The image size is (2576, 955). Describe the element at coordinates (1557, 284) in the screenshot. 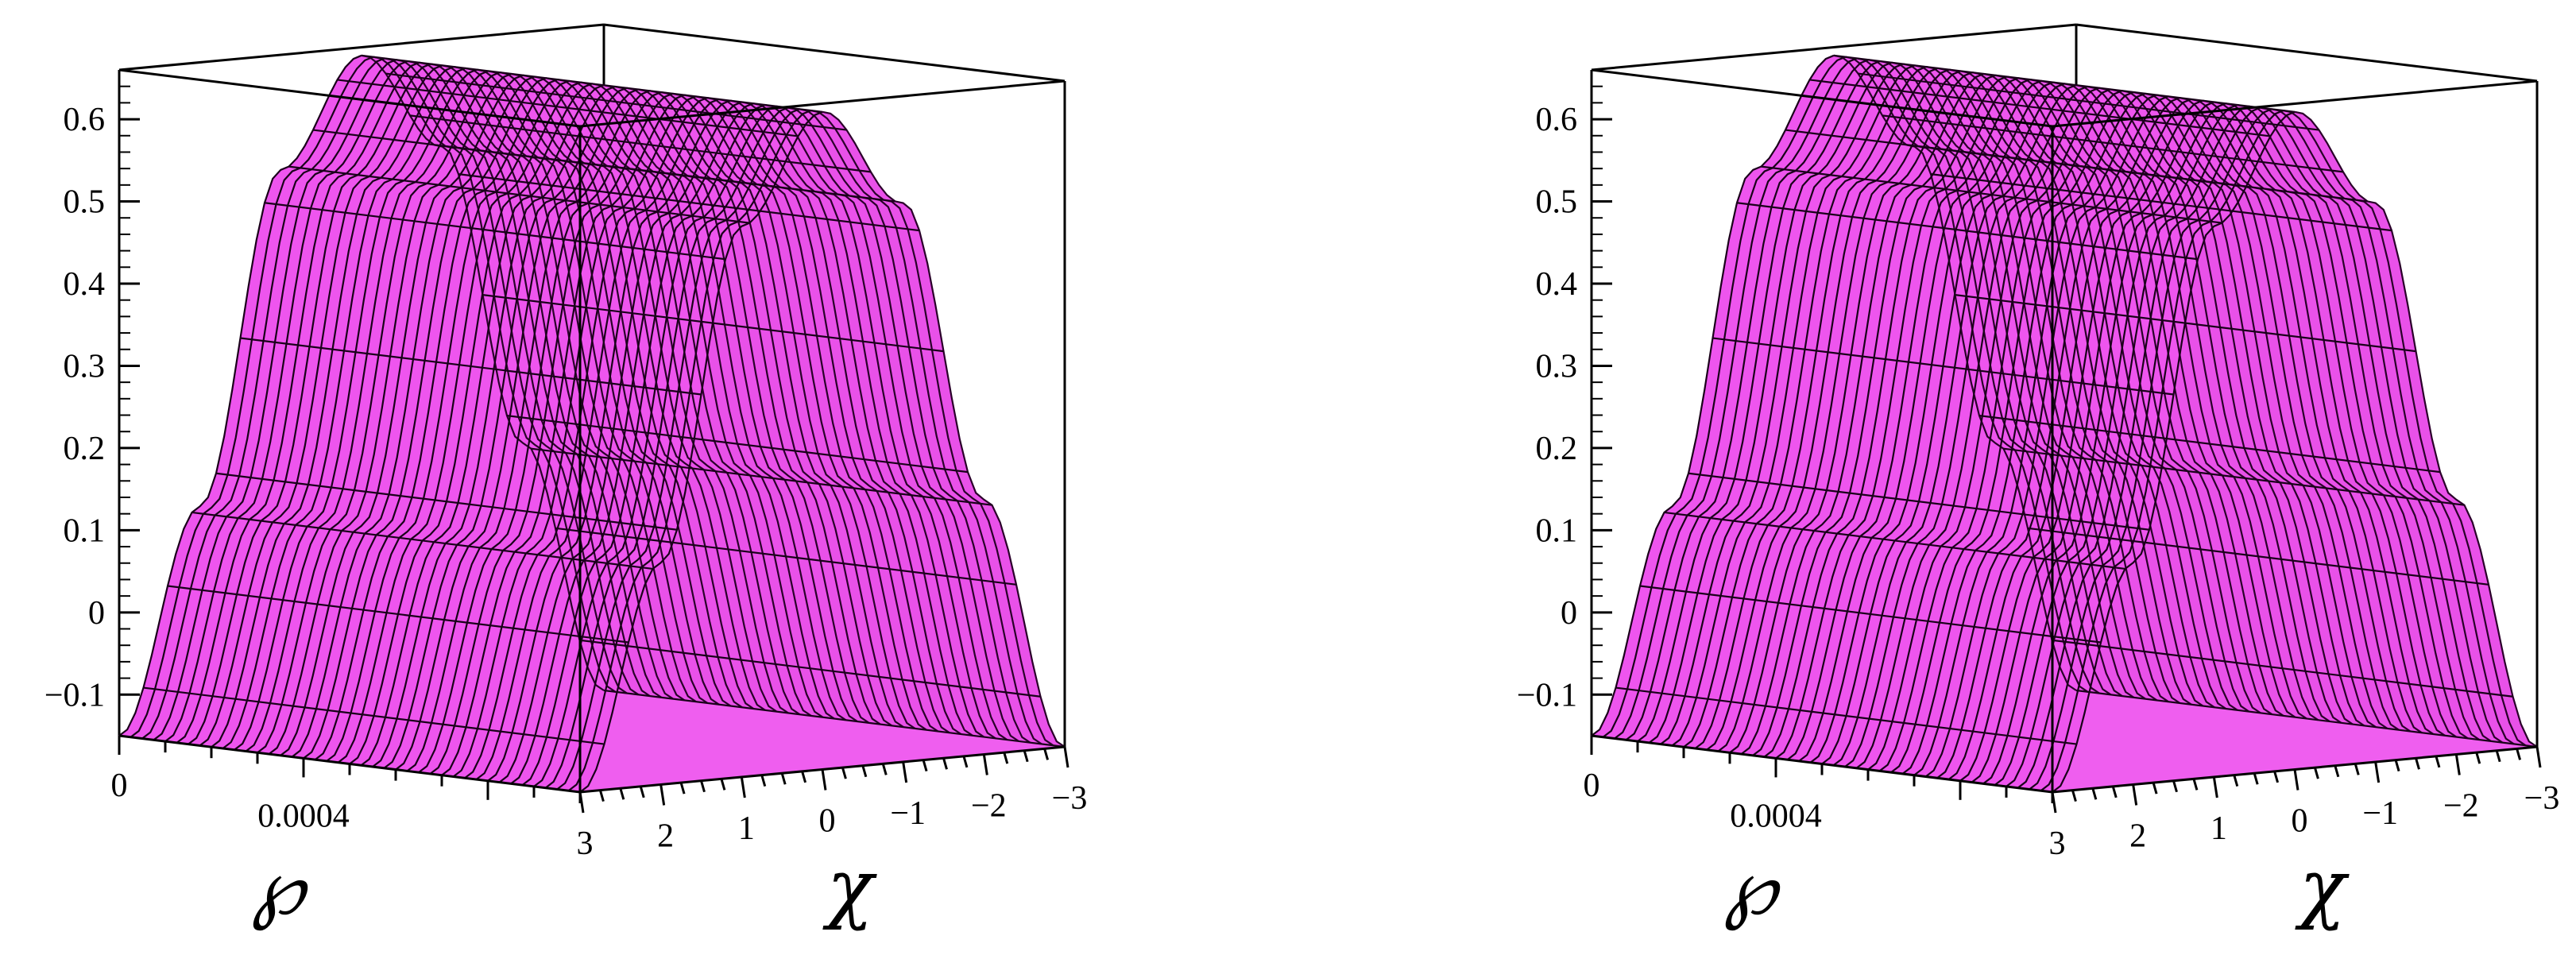

I see `z-tick-label: 0.4` at that location.